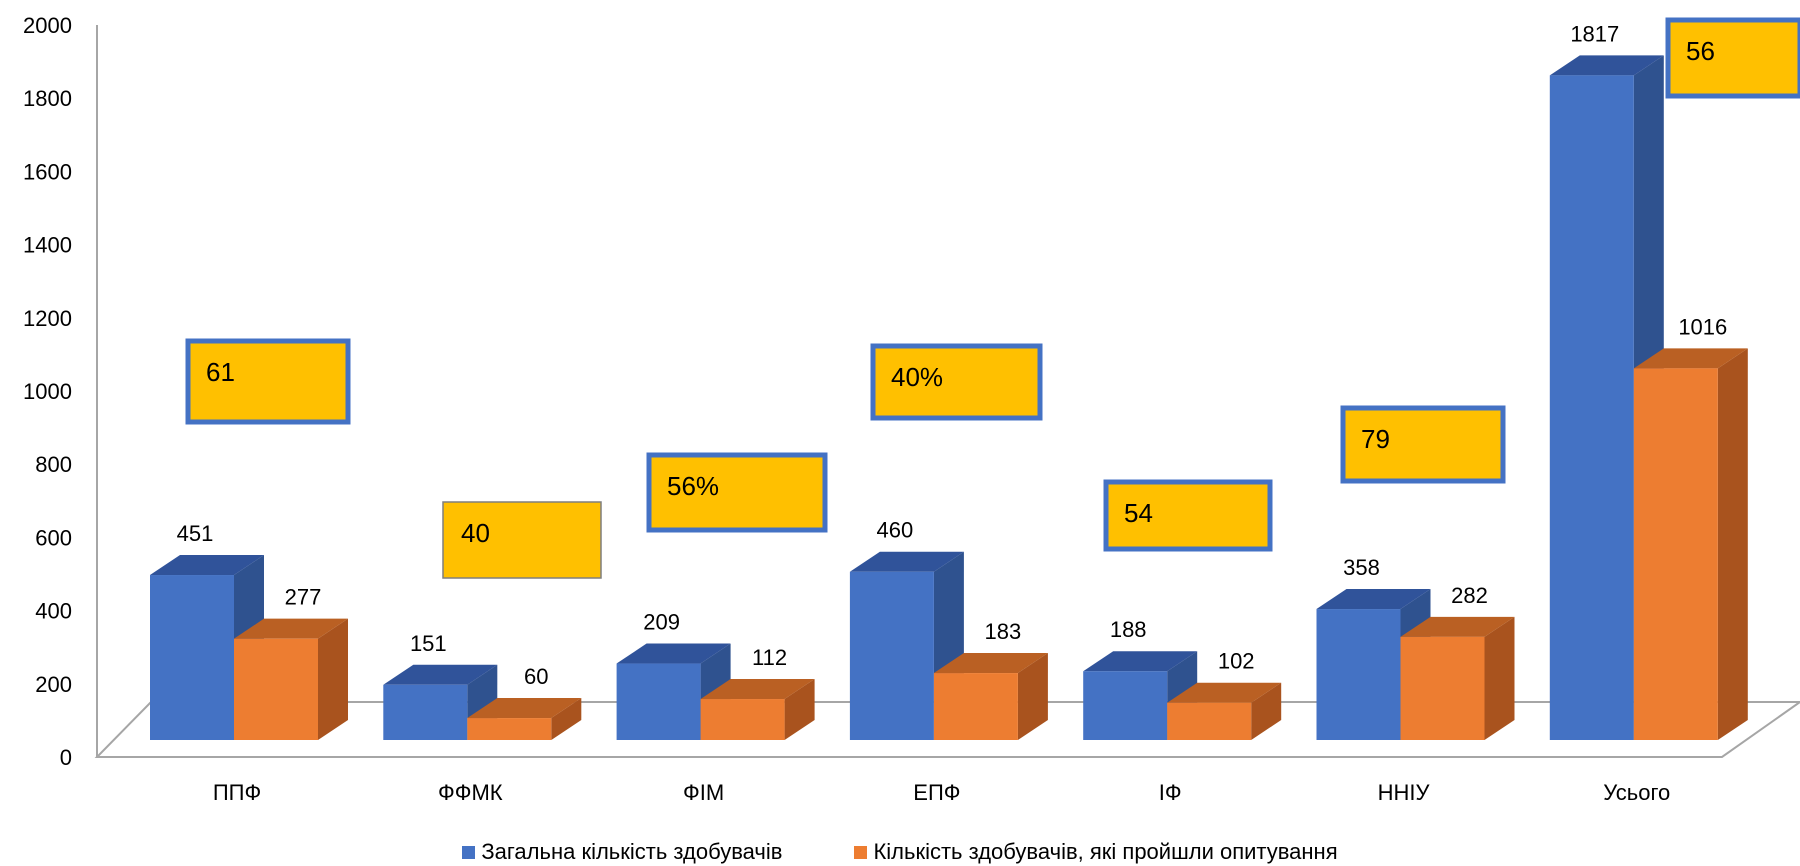  I want to click on floor-outline, so click(947, 729).